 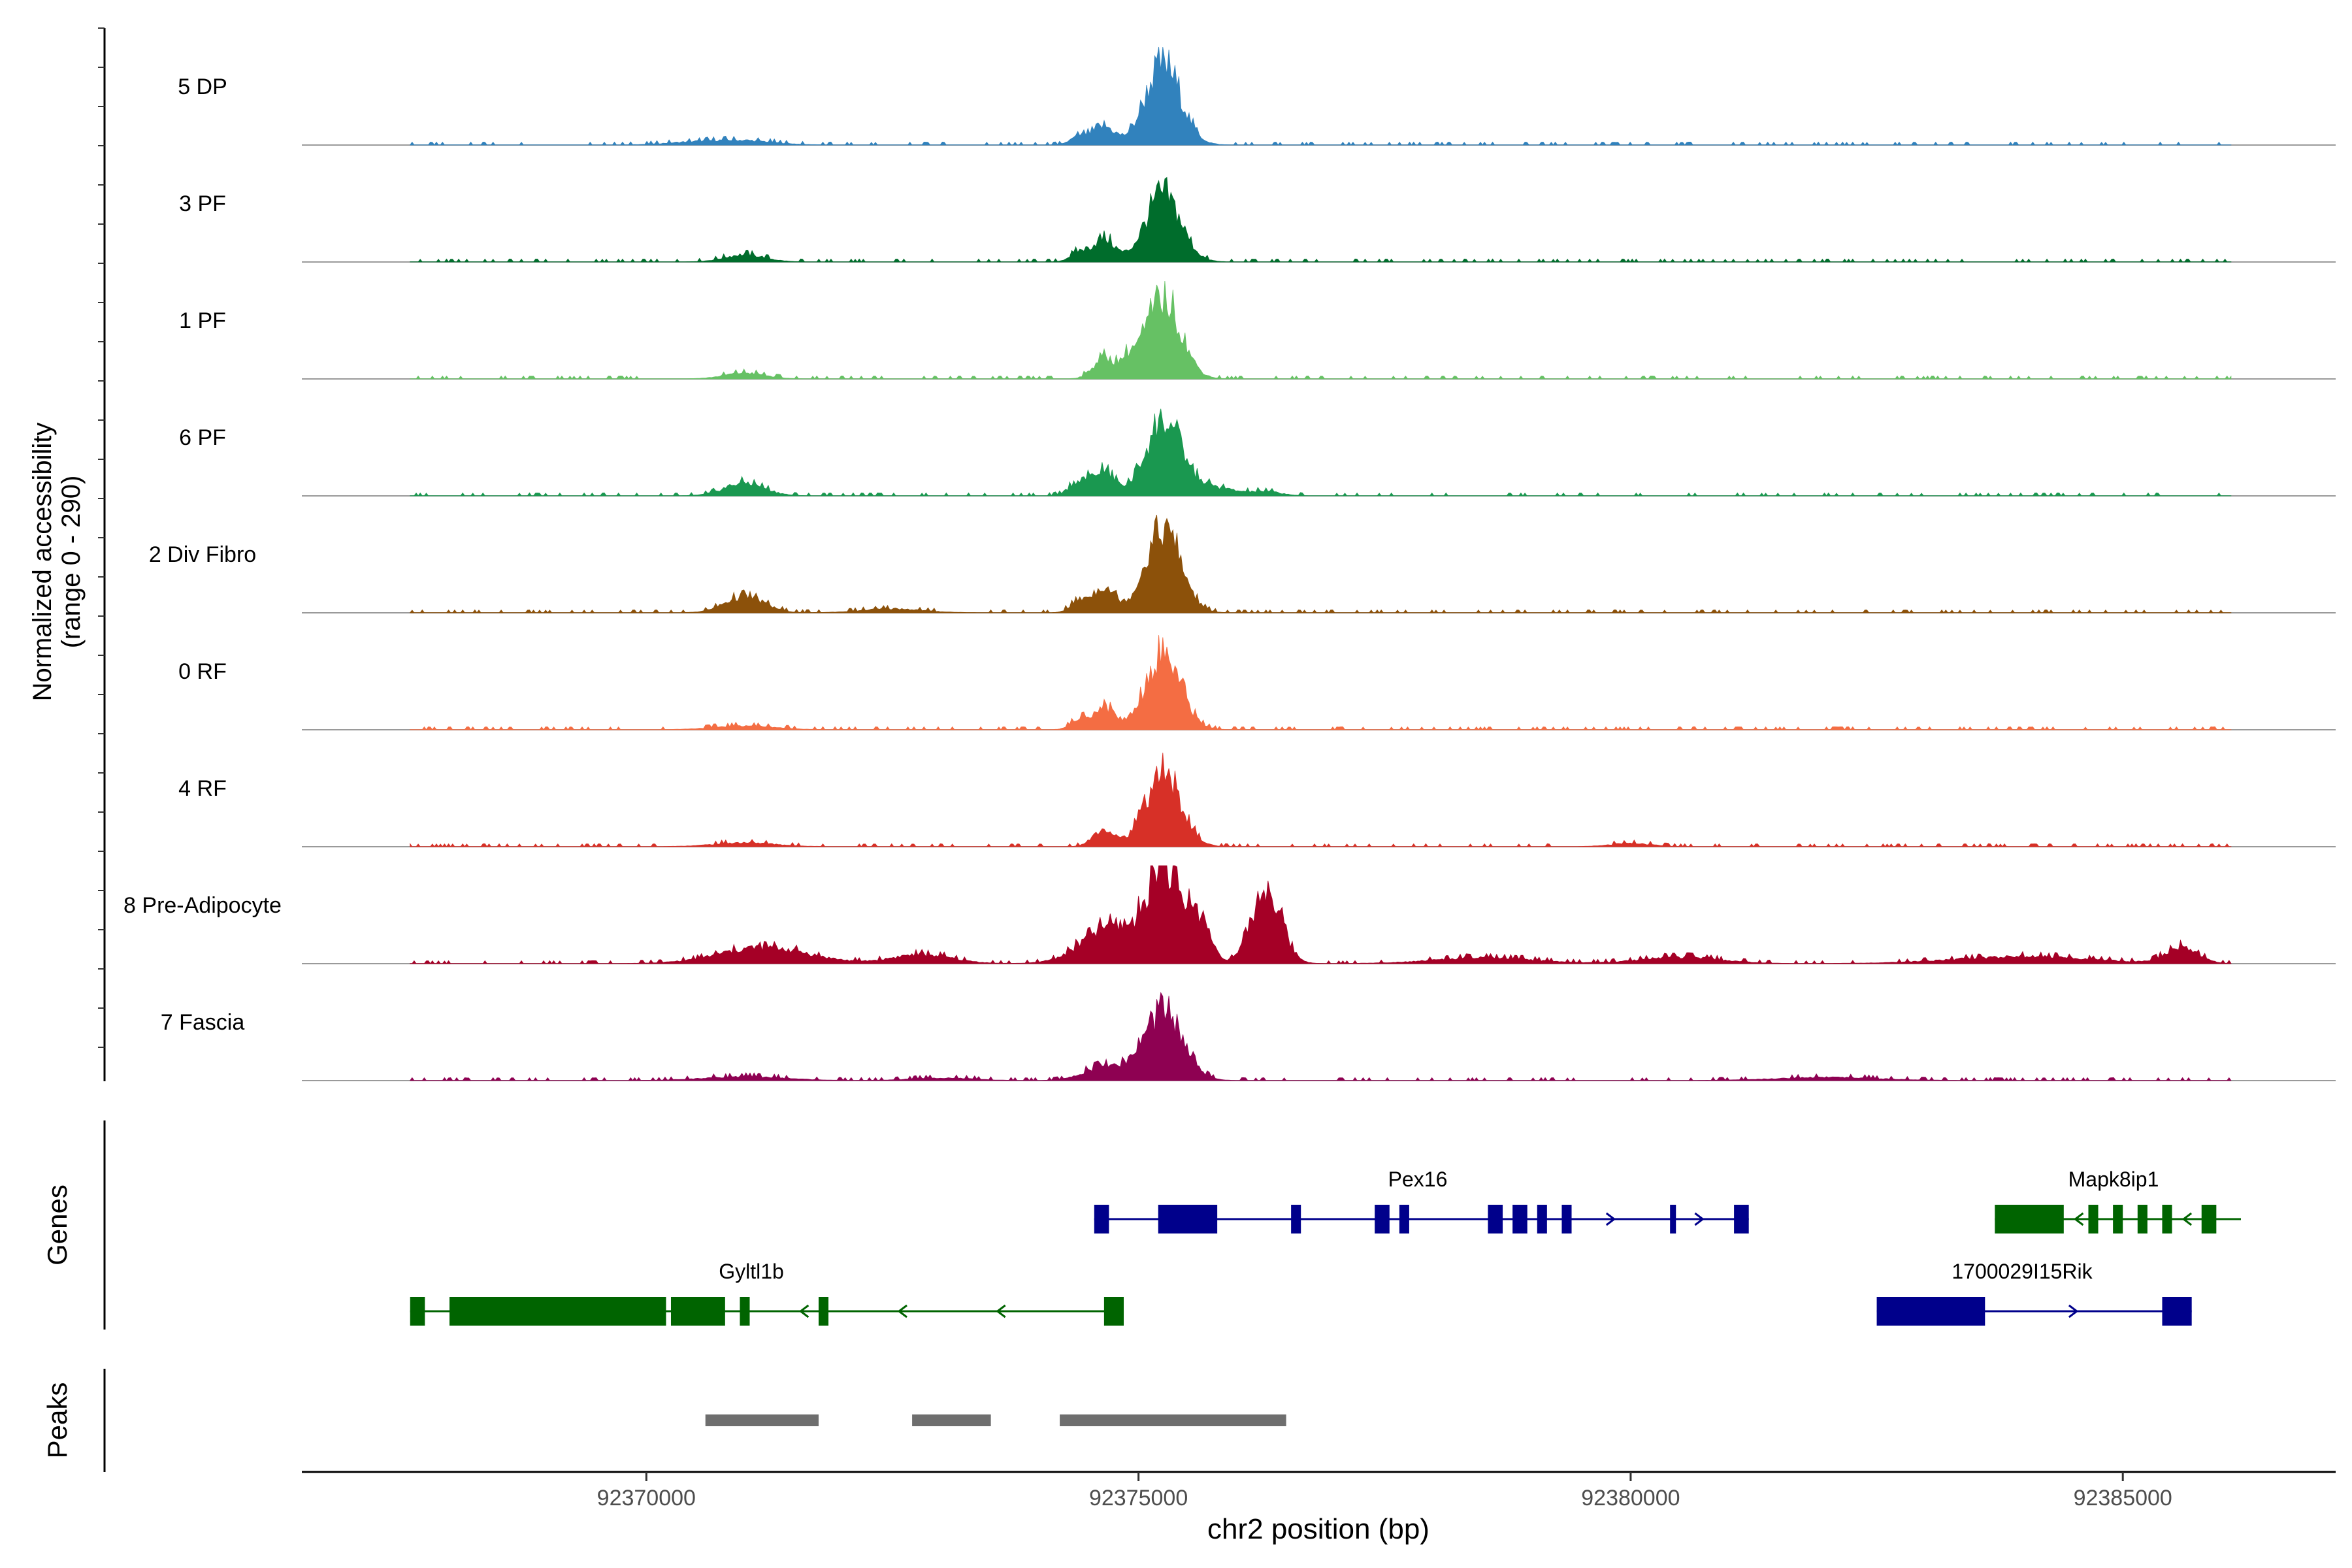 I want to click on track-label: 5 DP, so click(x=202, y=86).